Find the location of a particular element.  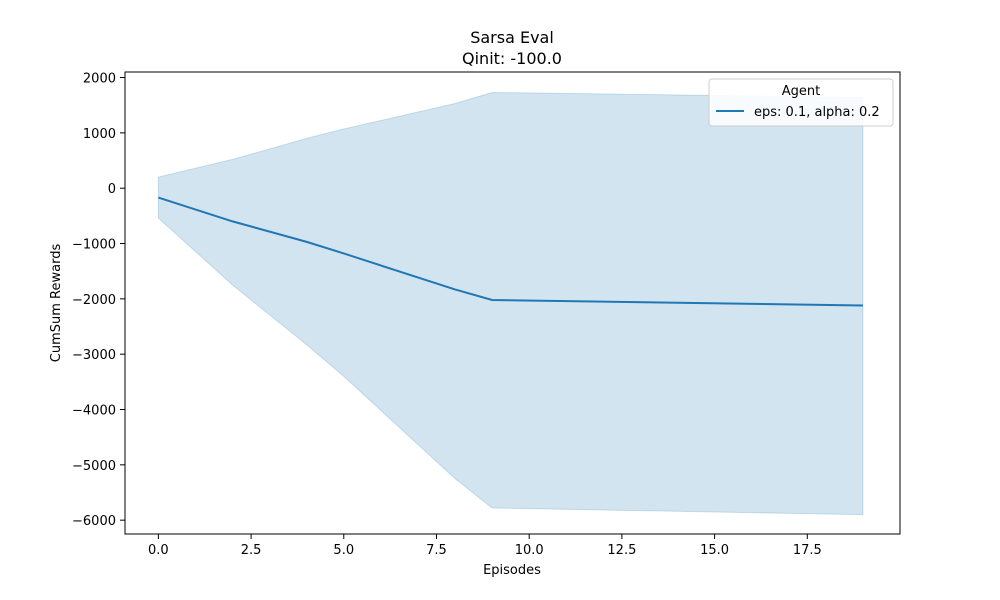

x-tick-label: 12.5 is located at coordinates (621, 550).